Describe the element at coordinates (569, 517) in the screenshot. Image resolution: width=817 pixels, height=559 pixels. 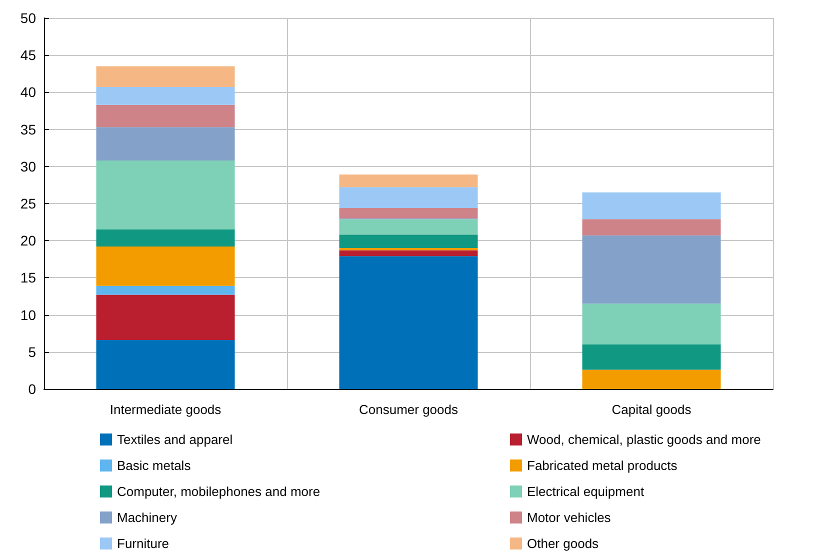
I see `legend-label: Motor vehicles` at that location.